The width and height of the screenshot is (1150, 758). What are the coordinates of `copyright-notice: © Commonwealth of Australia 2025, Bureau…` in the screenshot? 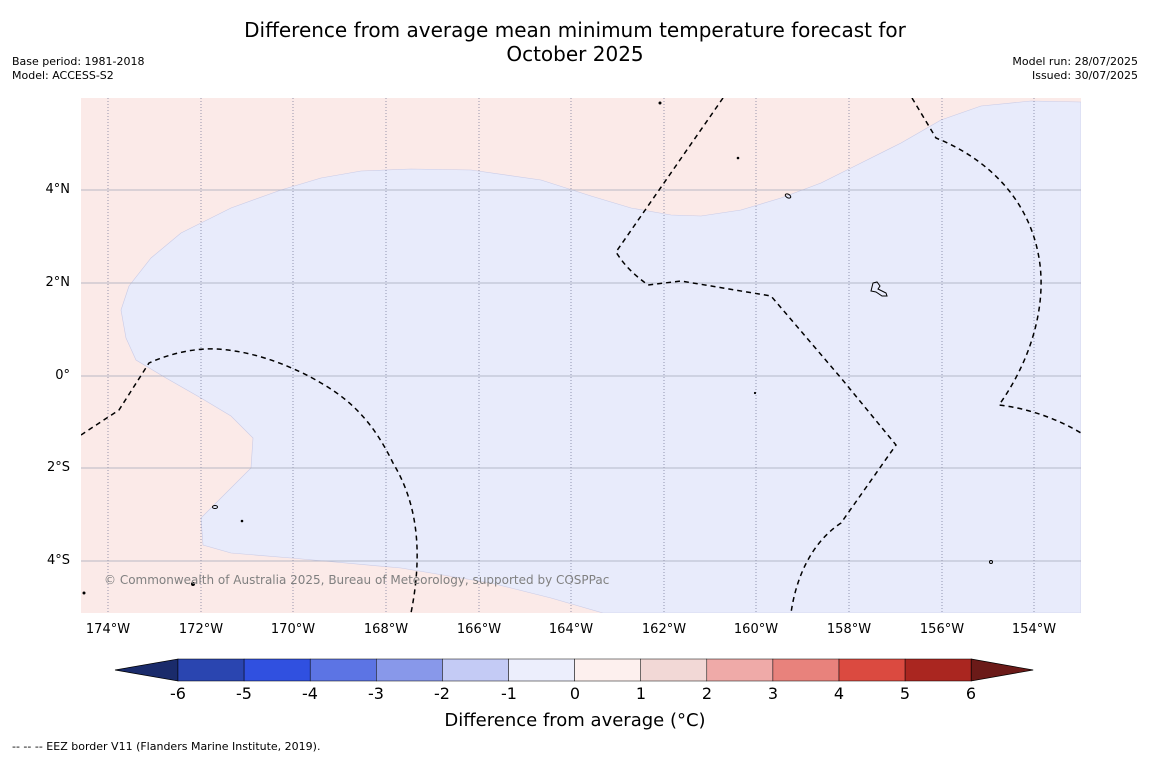 It's located at (357, 580).